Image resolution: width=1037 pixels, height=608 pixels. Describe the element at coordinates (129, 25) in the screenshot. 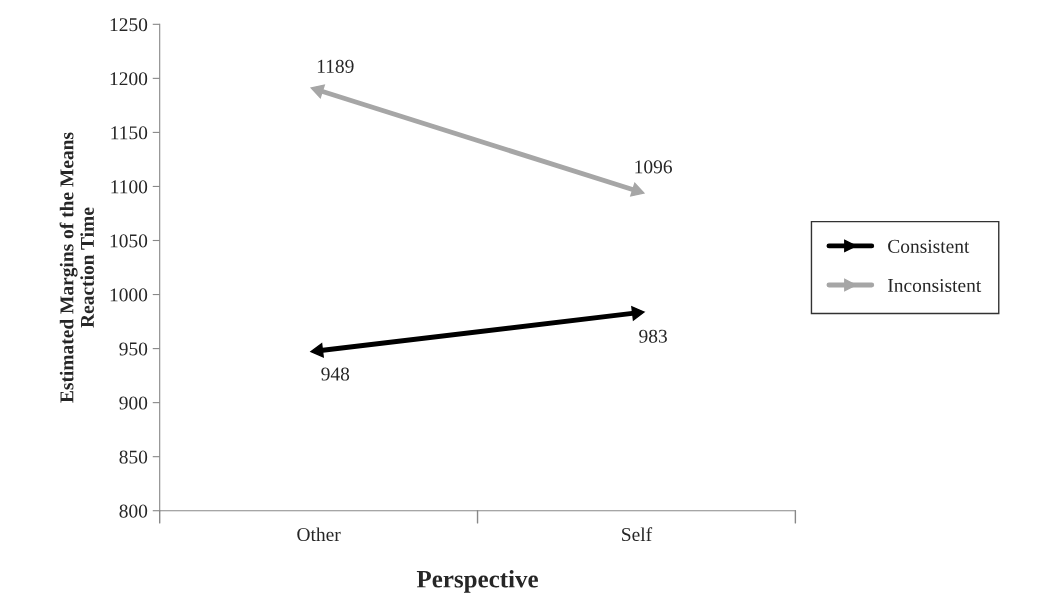

I see `y-tick-label: 1250` at that location.